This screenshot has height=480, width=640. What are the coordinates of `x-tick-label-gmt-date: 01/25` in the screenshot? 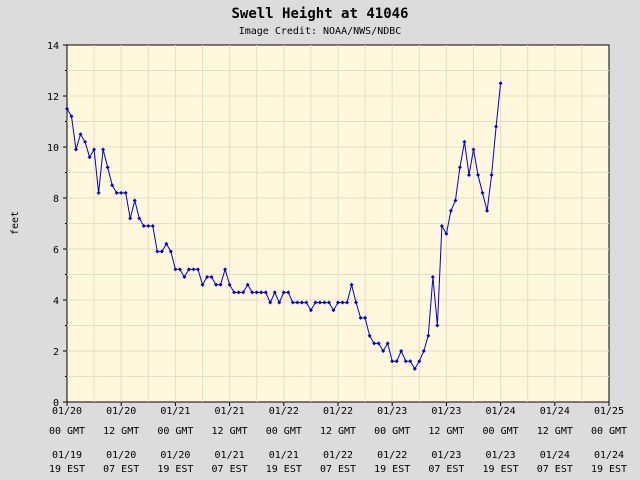 It's located at (609, 411).